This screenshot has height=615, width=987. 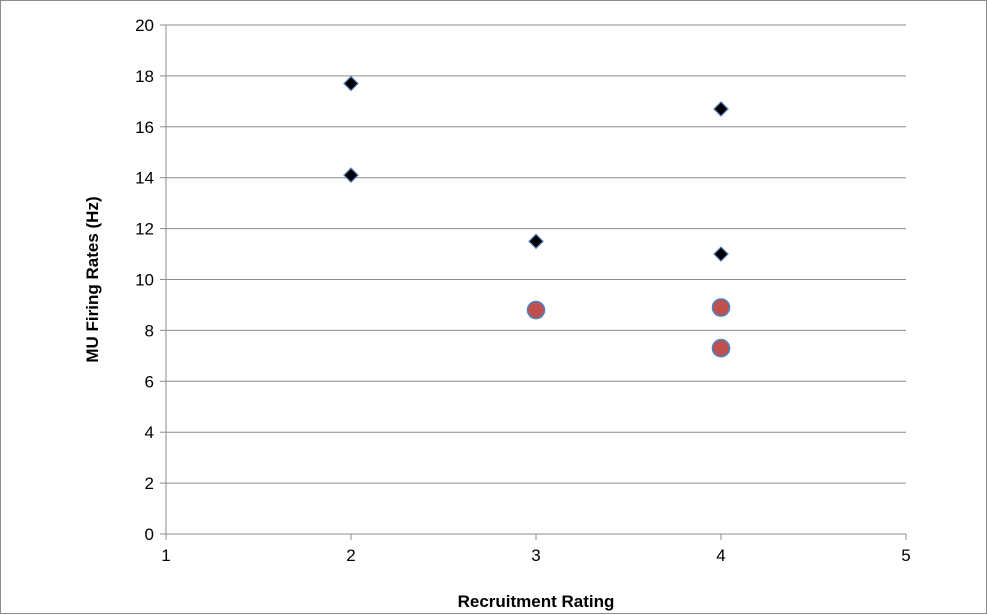 What do you see at coordinates (149, 483) in the screenshot?
I see `y-tick-label: 2` at bounding box center [149, 483].